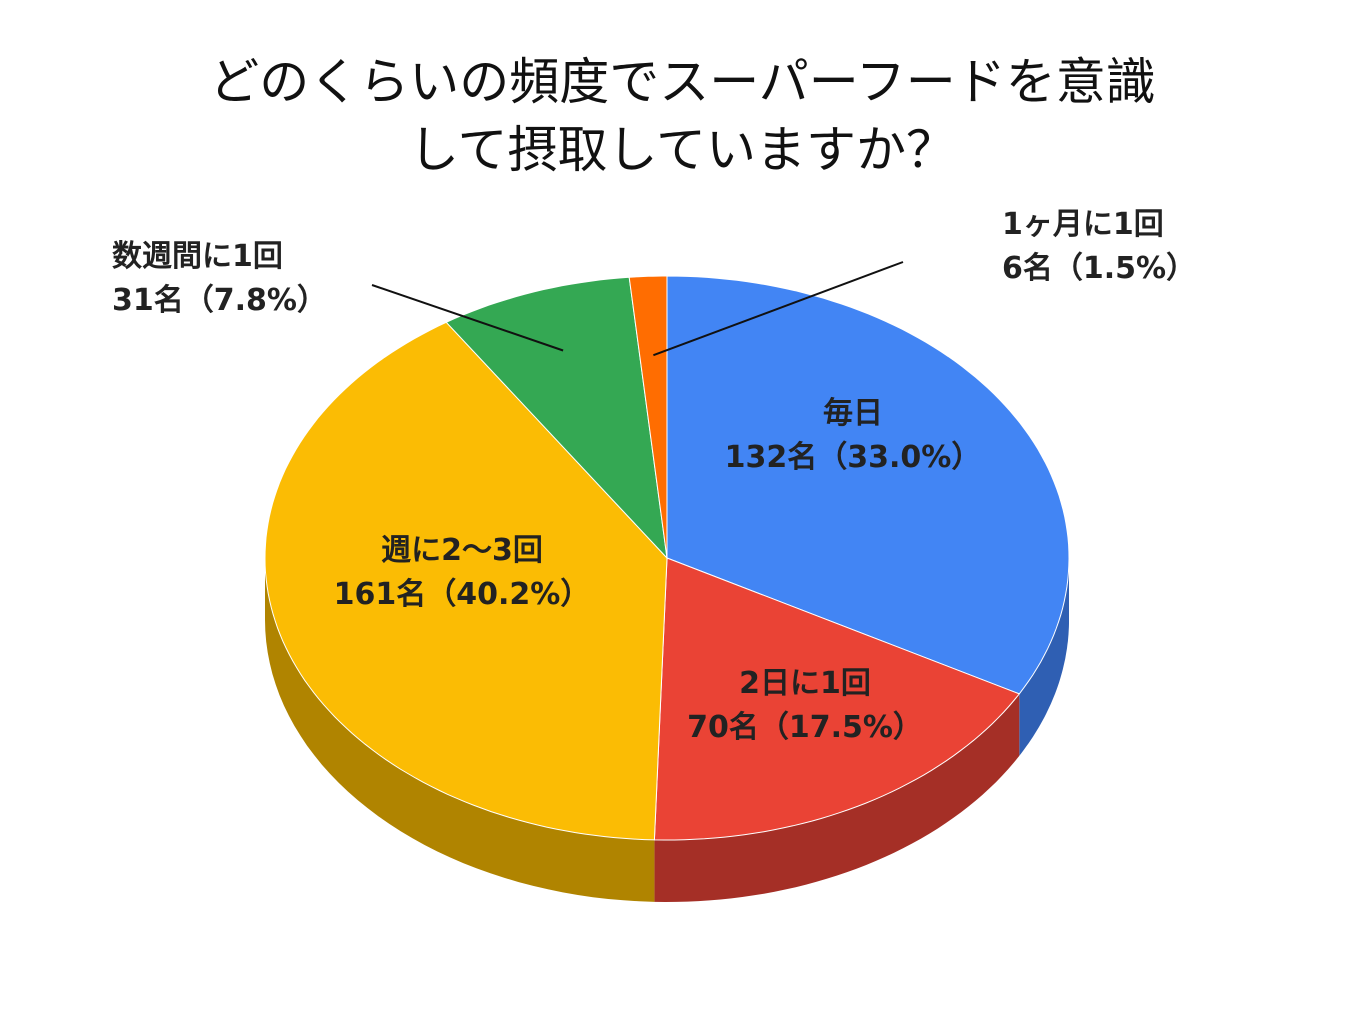 Image resolution: width=1365 pixels, height=1023 pixels. I want to click on slice-value-label-2: 161名（40.2%）, so click(462, 594).